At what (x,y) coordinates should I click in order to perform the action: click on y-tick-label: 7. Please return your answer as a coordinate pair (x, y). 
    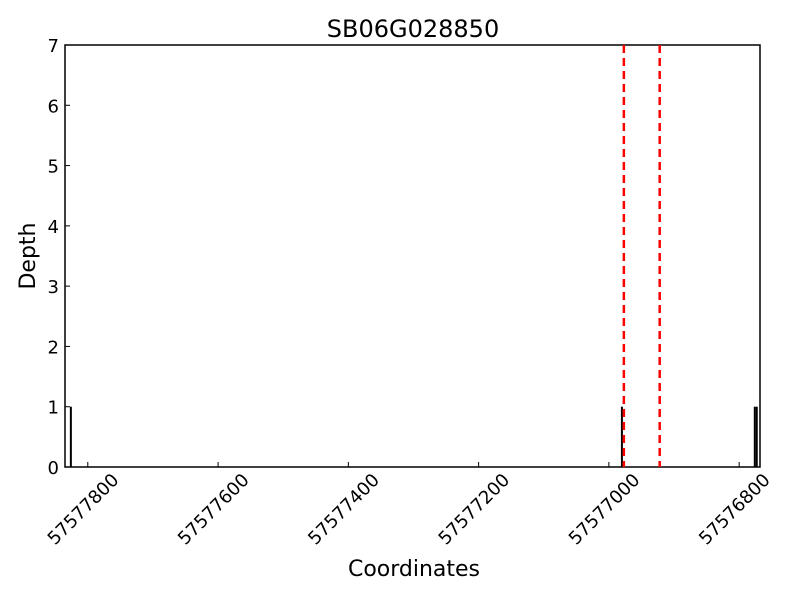
    Looking at the image, I should click on (53, 46).